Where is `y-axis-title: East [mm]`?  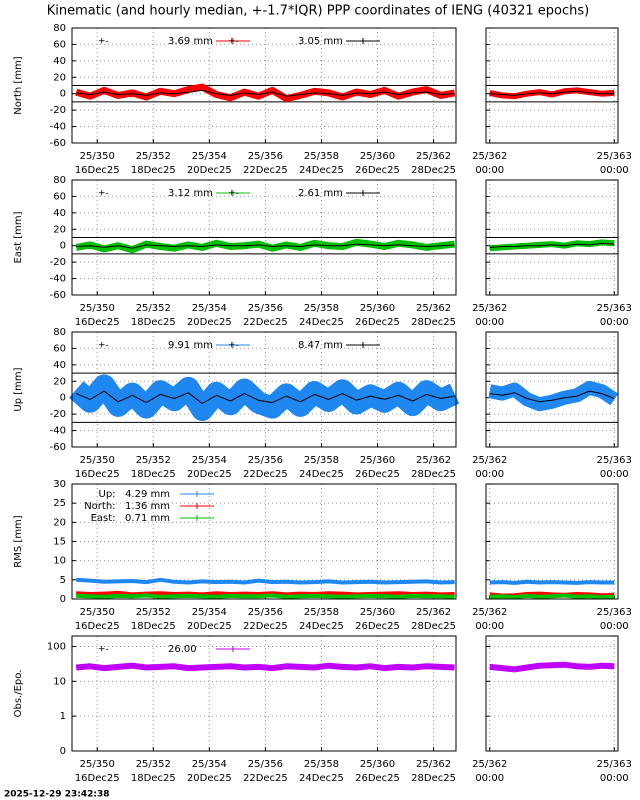
y-axis-title: East [mm] is located at coordinates (18, 237).